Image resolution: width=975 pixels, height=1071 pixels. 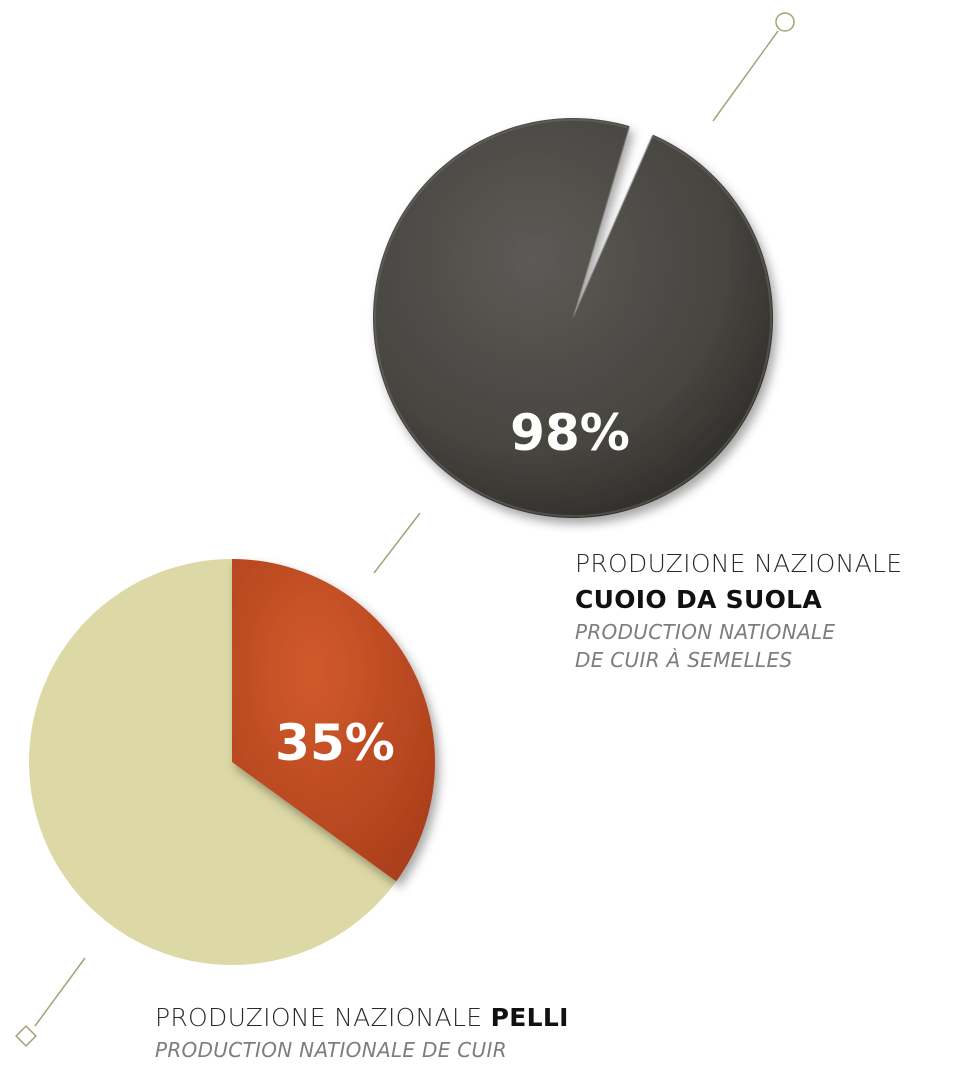 What do you see at coordinates (570, 433) in the screenshot?
I see `pie-cuoio-value-label: 98%` at bounding box center [570, 433].